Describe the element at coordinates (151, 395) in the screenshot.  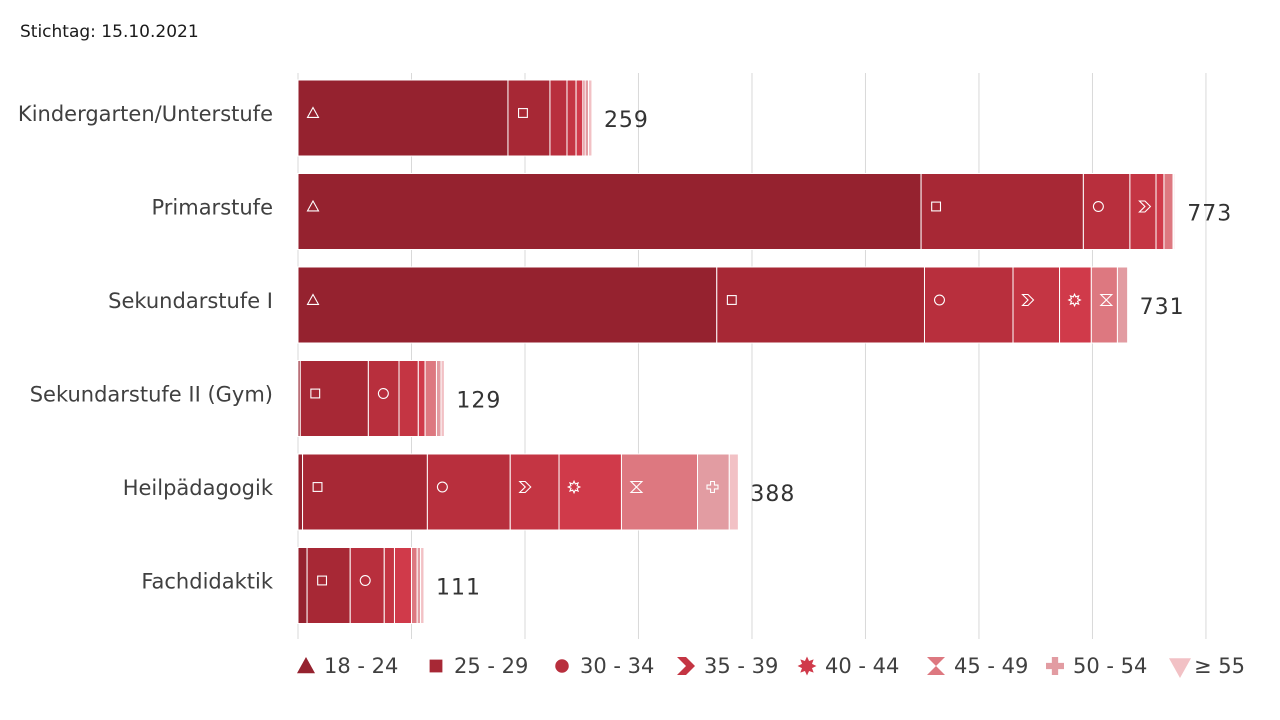
I see `category-label: Sekundarstufe II (Gym)` at that location.